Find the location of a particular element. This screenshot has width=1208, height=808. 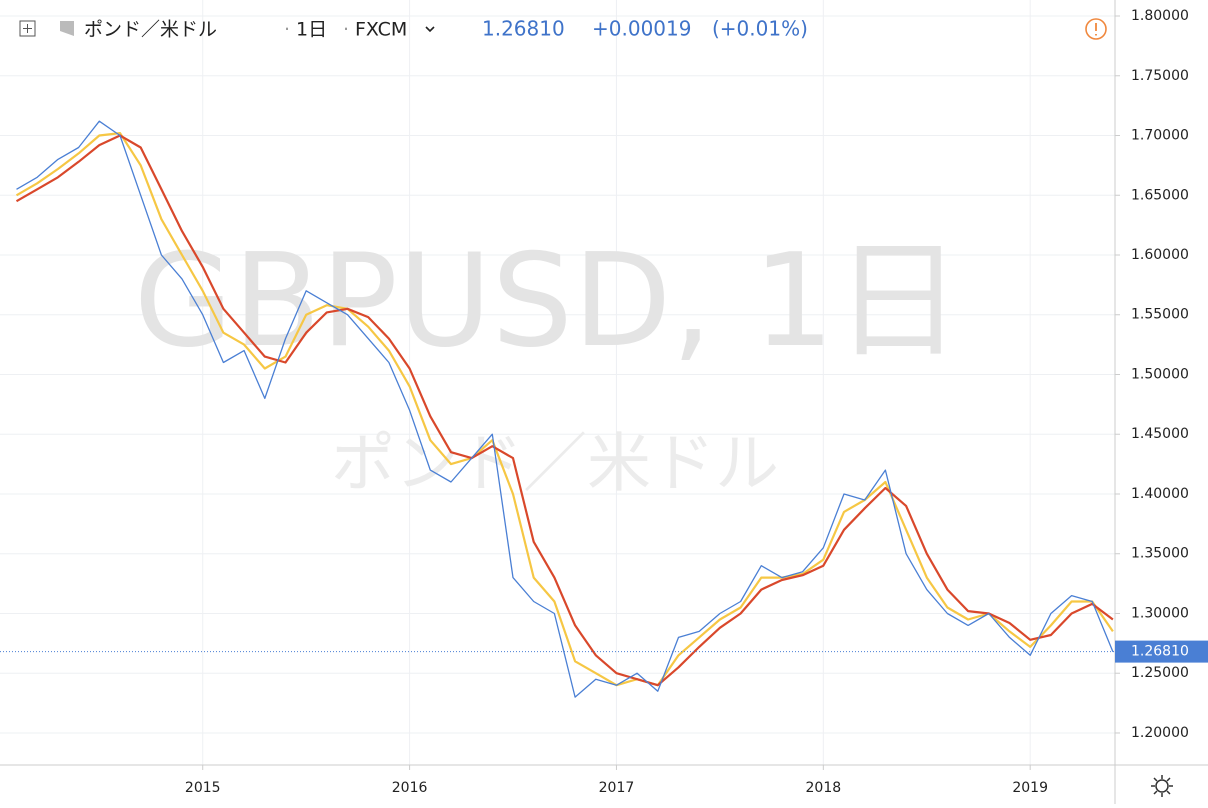

exchange: FXCM is located at coordinates (381, 30).